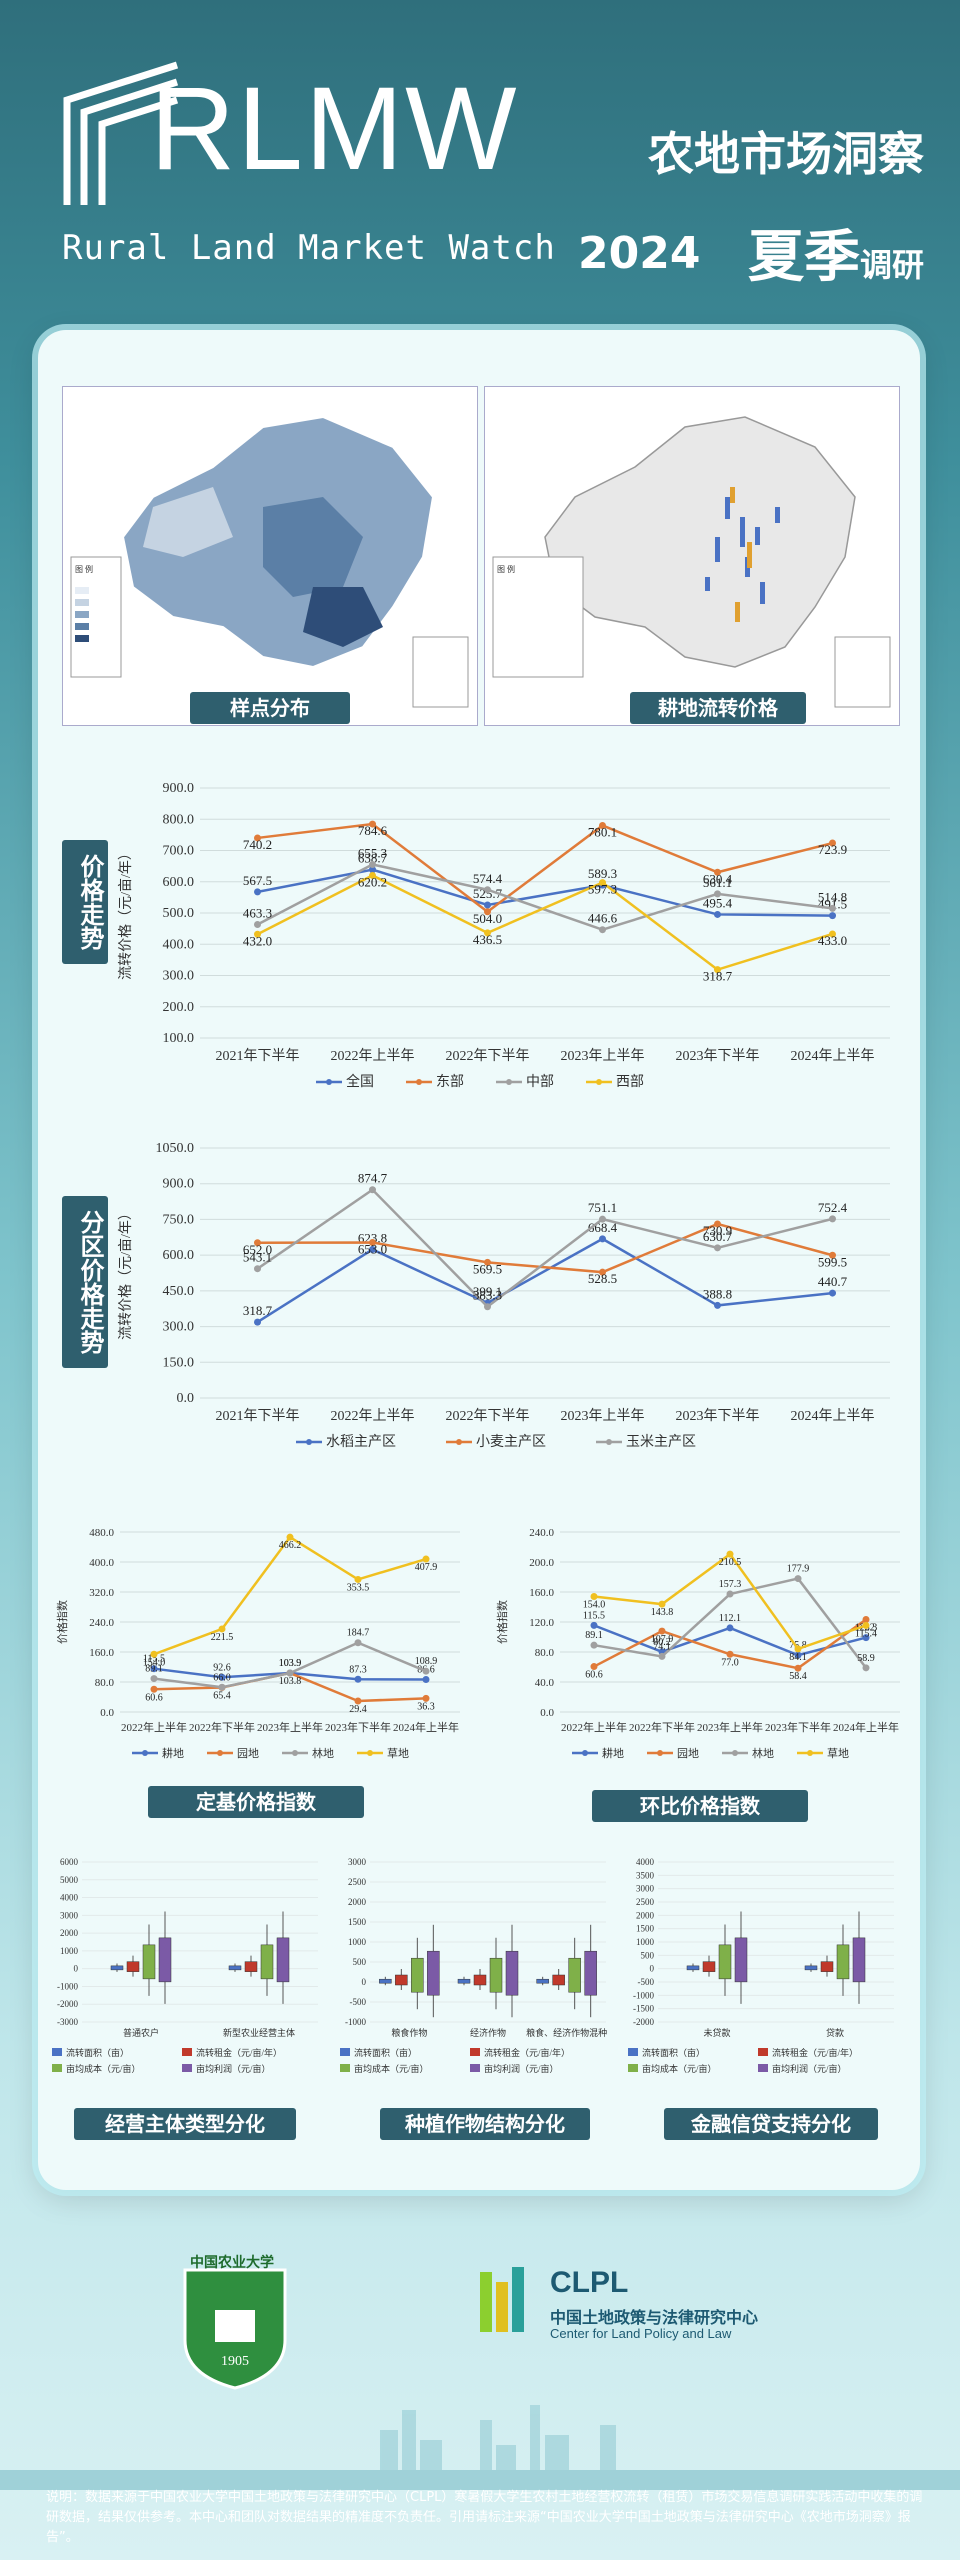 This screenshot has height=2560, width=960. What do you see at coordinates (101, 1623) in the screenshot?
I see `y-tick-label: 240.0` at bounding box center [101, 1623].